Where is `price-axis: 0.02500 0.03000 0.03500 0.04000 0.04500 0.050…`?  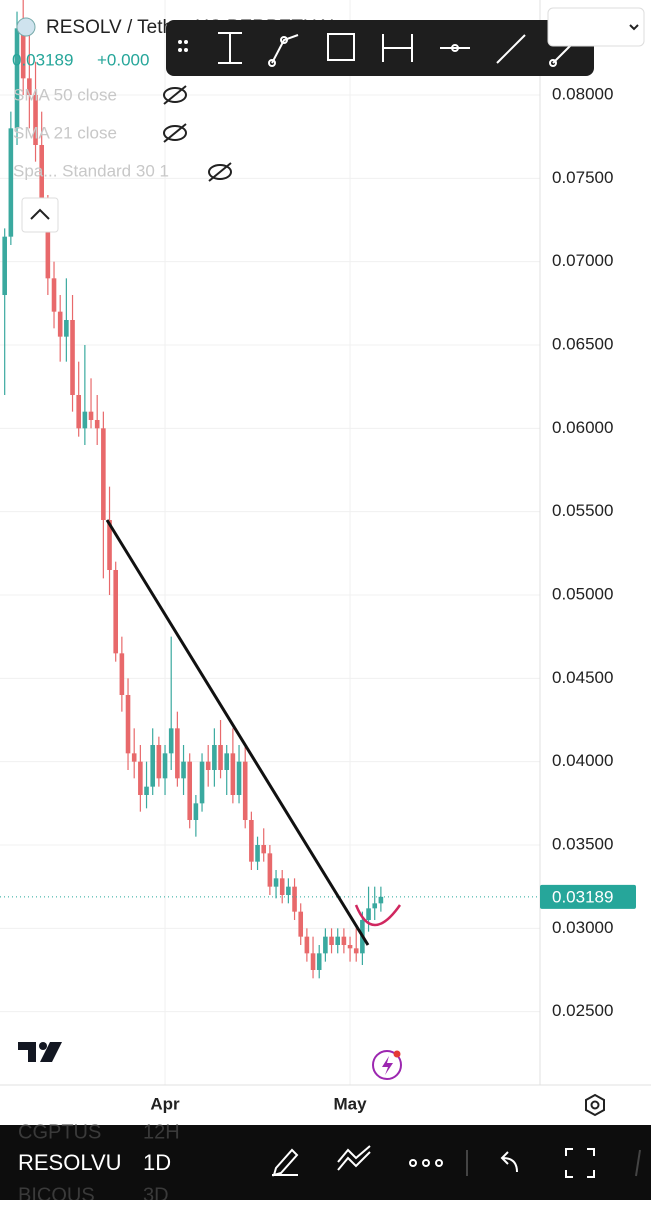
price-axis: 0.02500 0.03000 0.03500 0.04000 0.04500 0.050… is located at coordinates (588, 552).